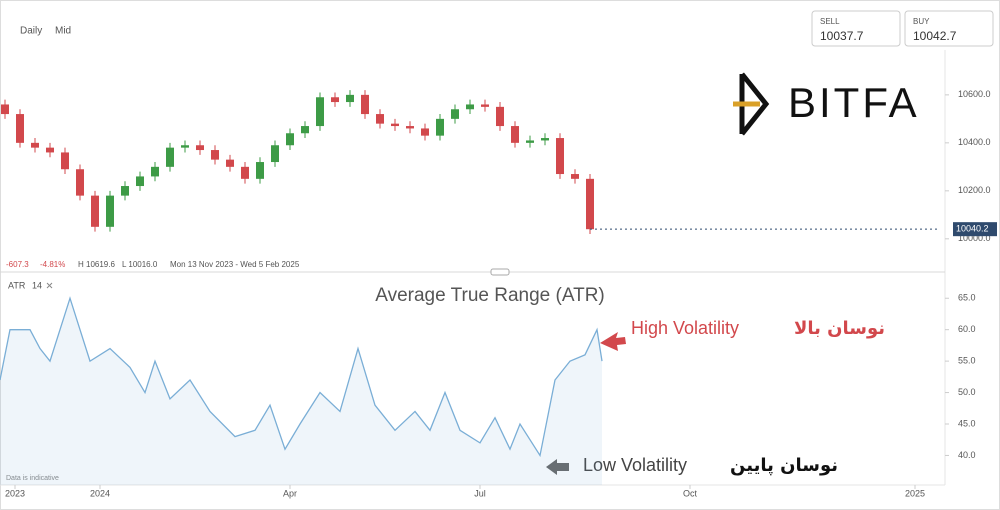 The width and height of the screenshot is (1000, 510). Describe the element at coordinates (685, 328) in the screenshot. I see `high-note: High Volatility` at that location.